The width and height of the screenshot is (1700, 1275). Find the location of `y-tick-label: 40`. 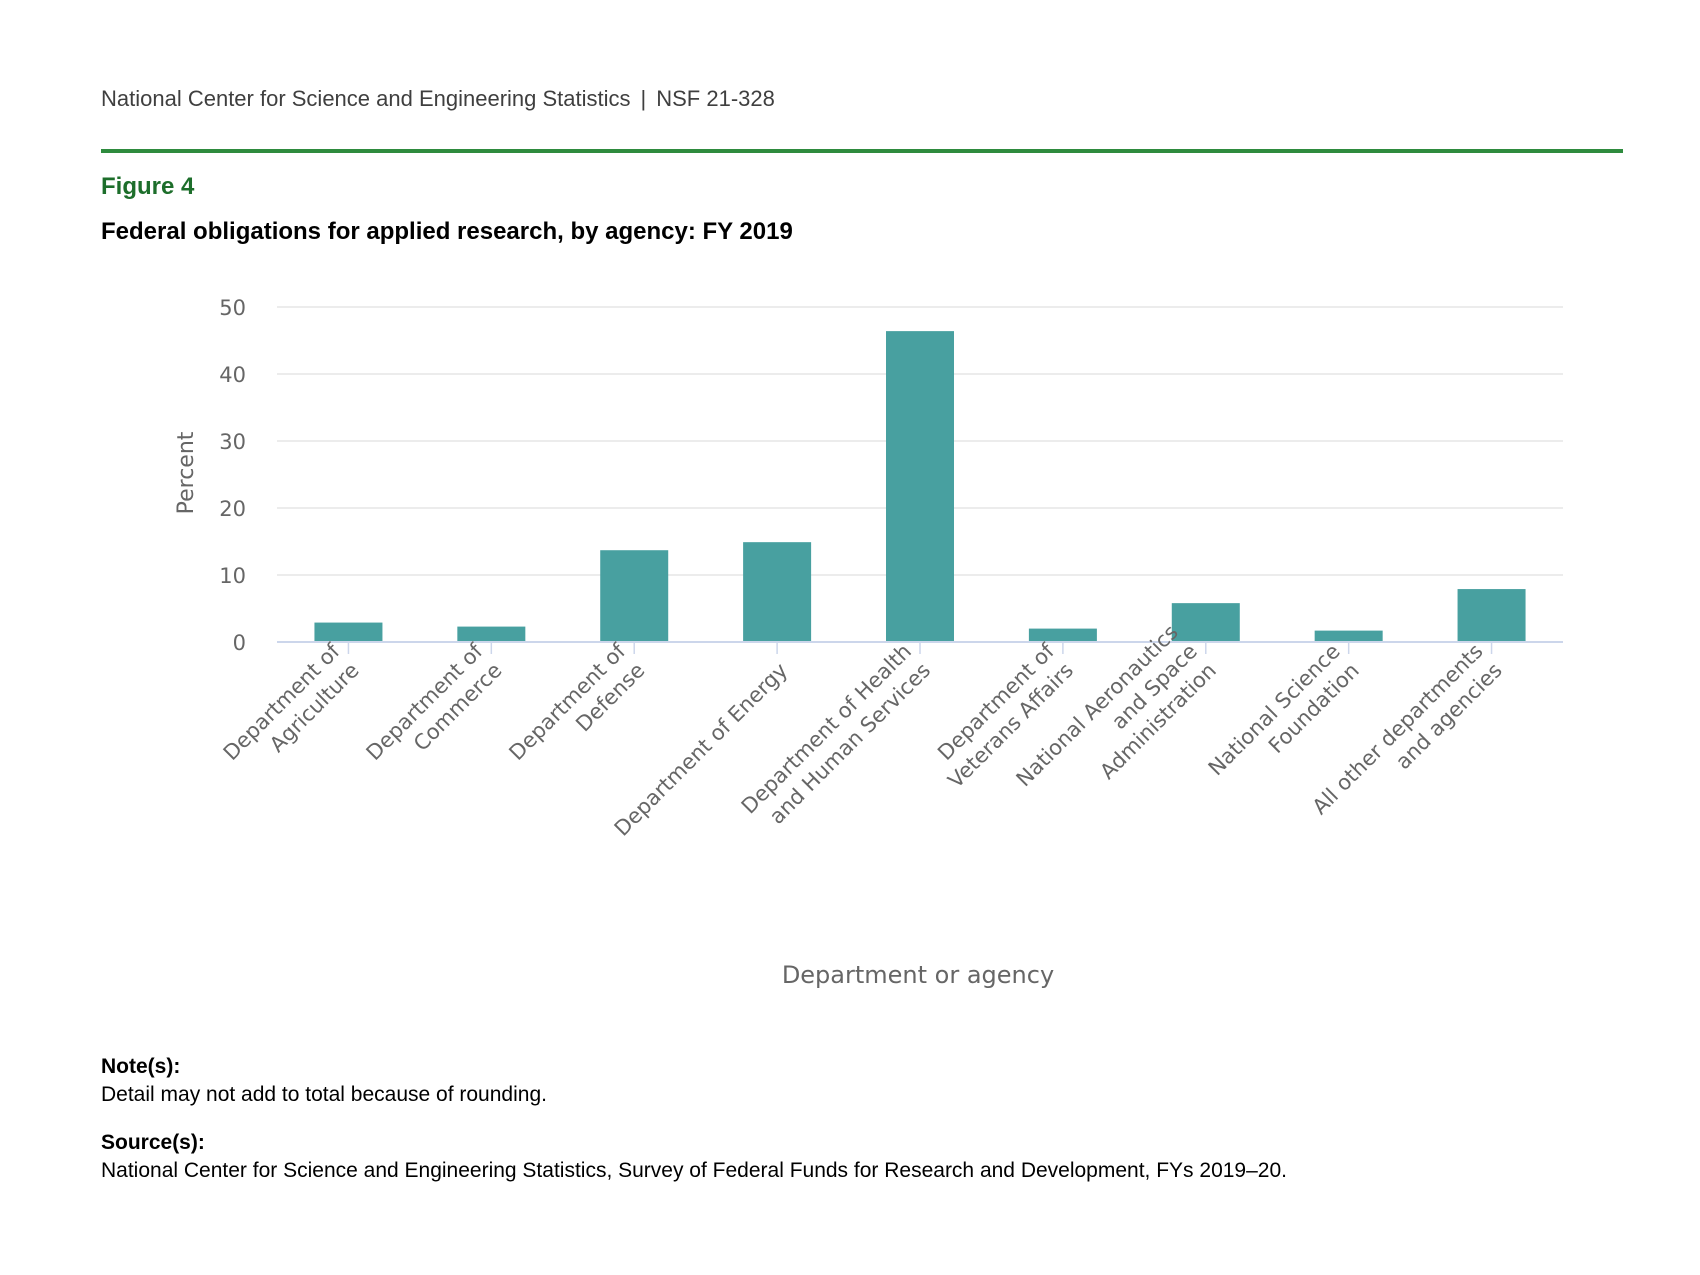

y-tick-label: 40 is located at coordinates (232, 375).